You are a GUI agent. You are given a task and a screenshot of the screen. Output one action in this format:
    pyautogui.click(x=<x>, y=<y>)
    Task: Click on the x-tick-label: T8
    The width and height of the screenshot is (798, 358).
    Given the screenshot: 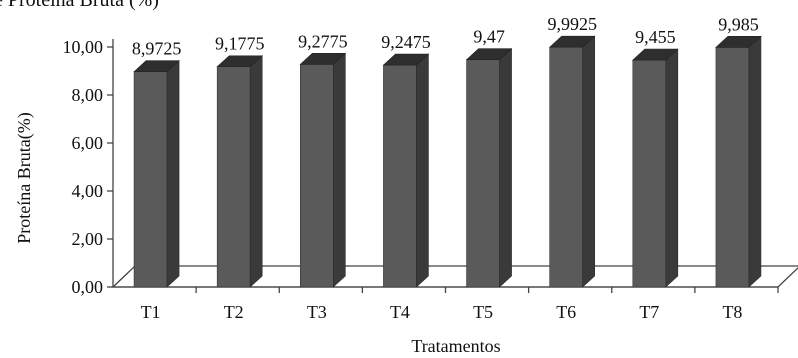 What is the action you would take?
    pyautogui.click(x=732, y=312)
    